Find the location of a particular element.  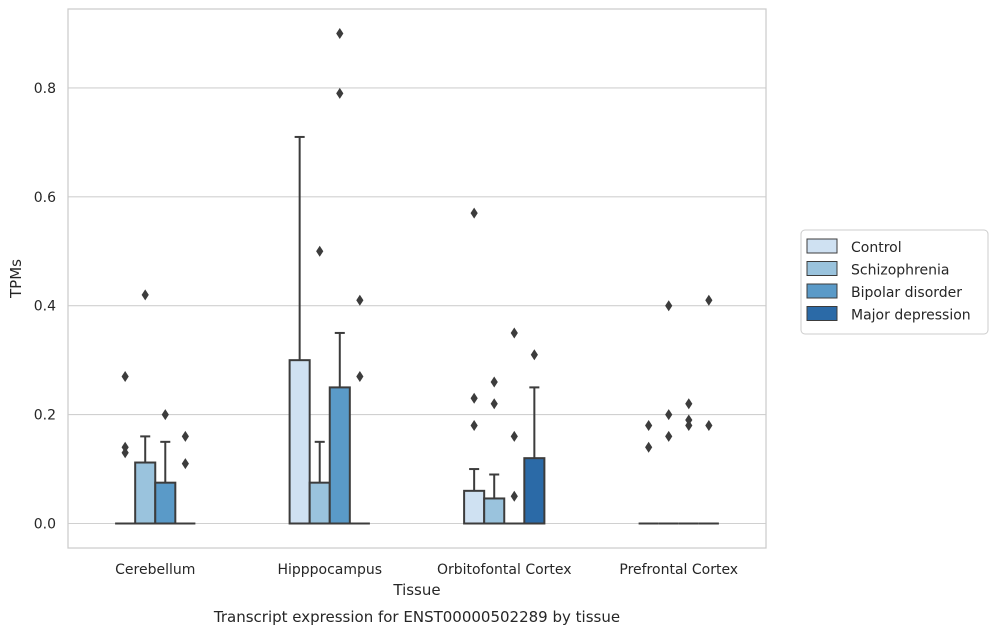

x-axis-label: Tissue is located at coordinates (416, 590).